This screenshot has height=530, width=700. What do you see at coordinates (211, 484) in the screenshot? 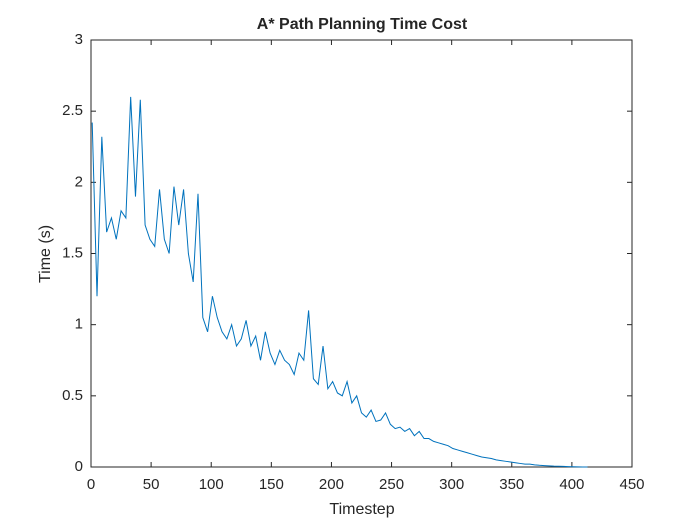
I see `x-tick-label: 100` at bounding box center [211, 484].